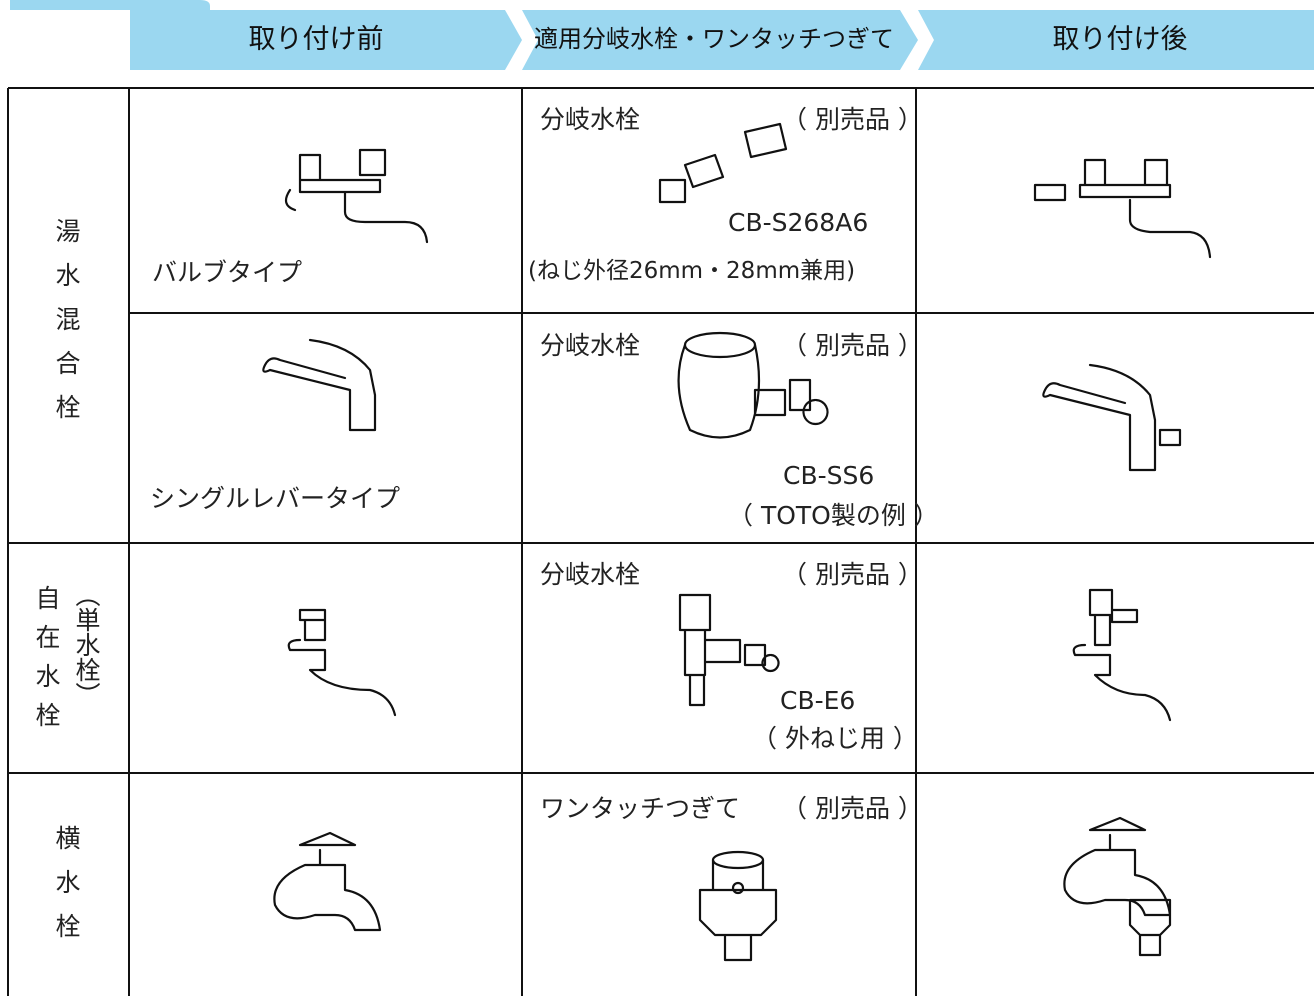 This screenshot has width=1314, height=996. What do you see at coordinates (66, 328) in the screenshot?
I see `group-label: 湯水混合栓` at bounding box center [66, 328].